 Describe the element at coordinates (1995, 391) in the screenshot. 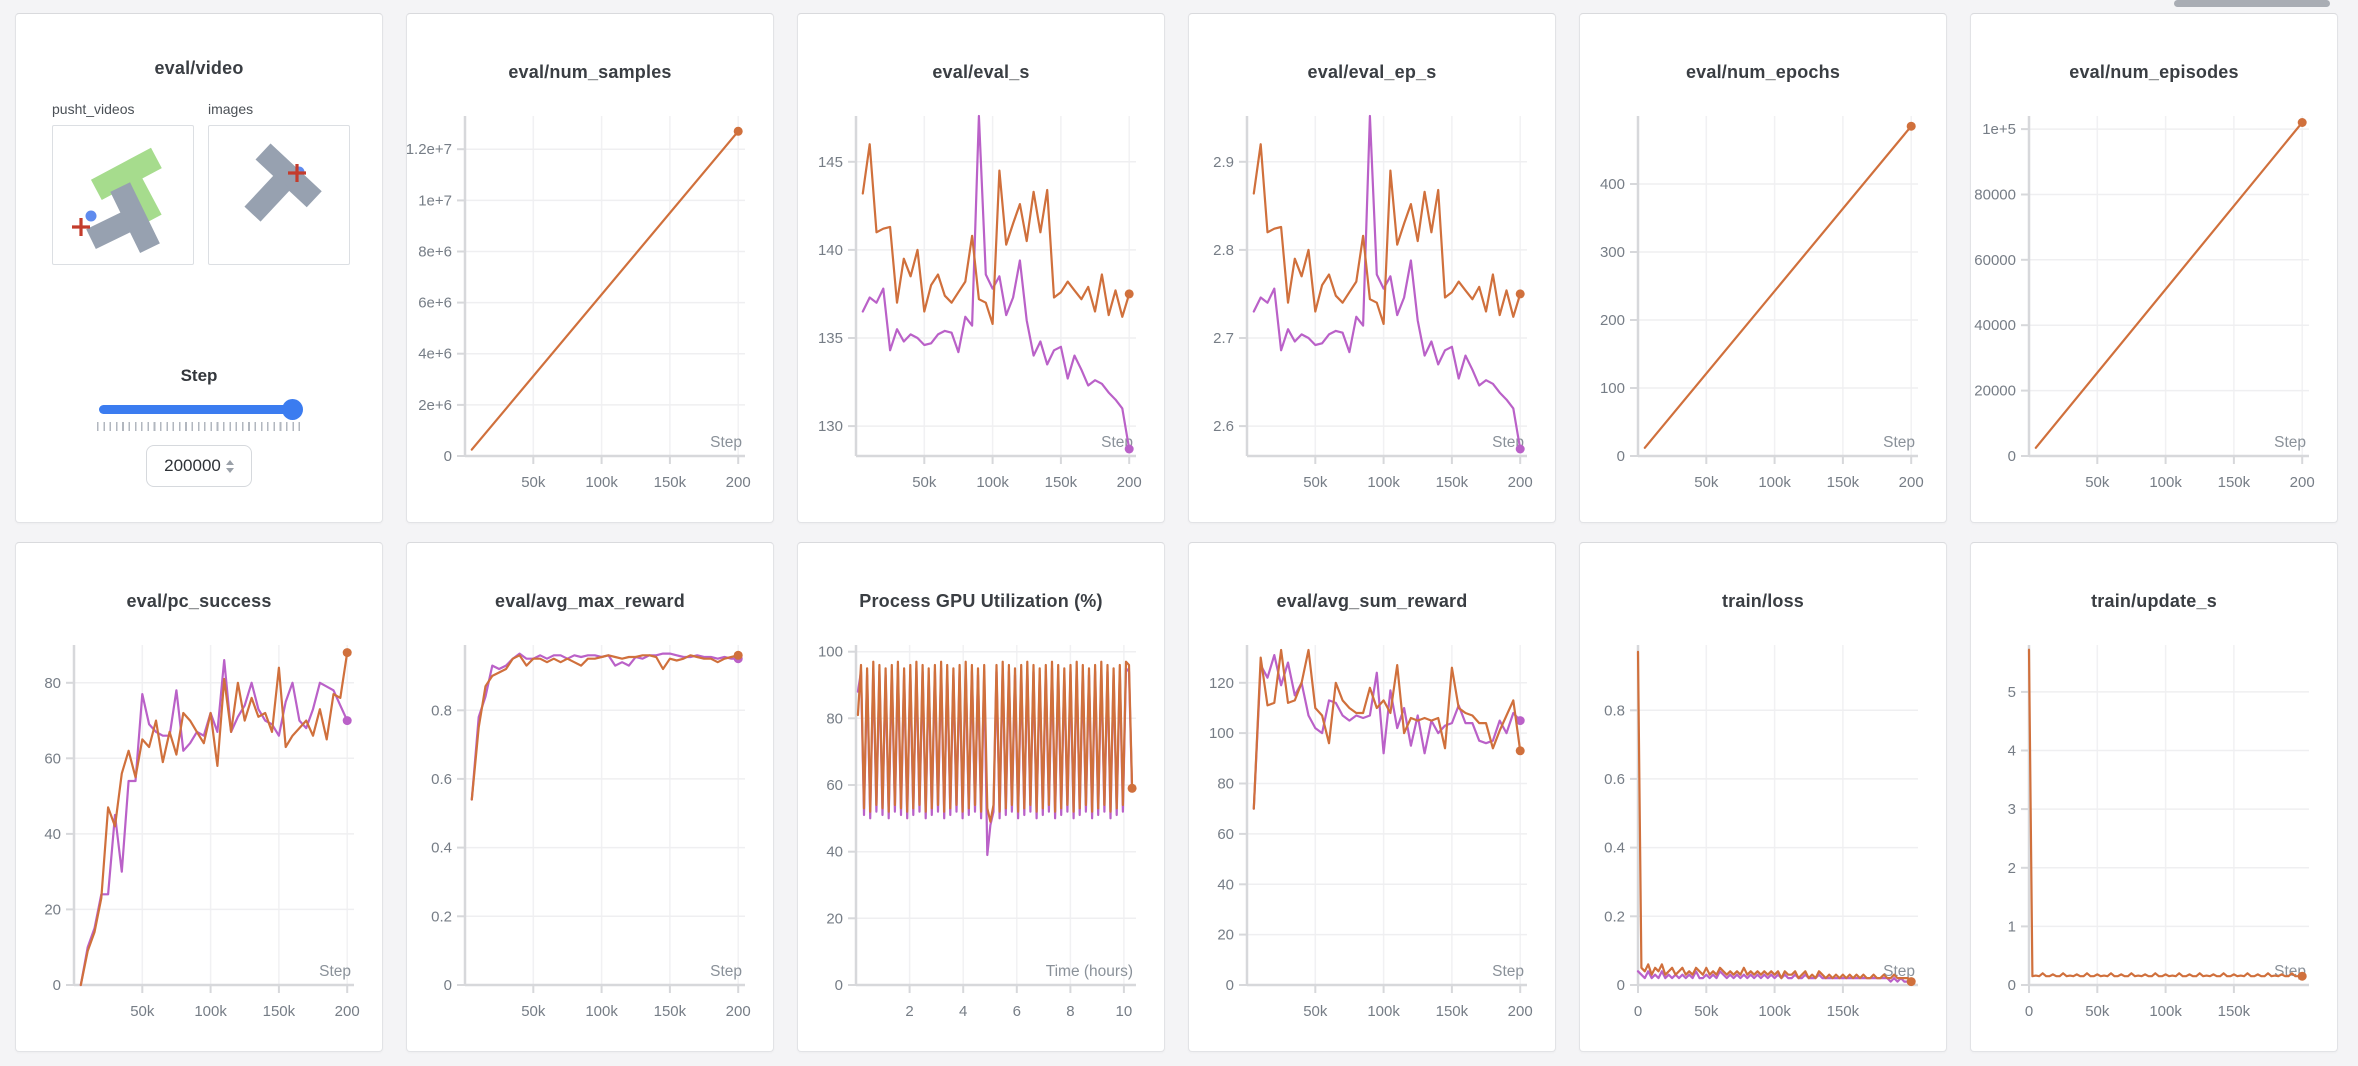

I see `svg-text: 20000` at that location.